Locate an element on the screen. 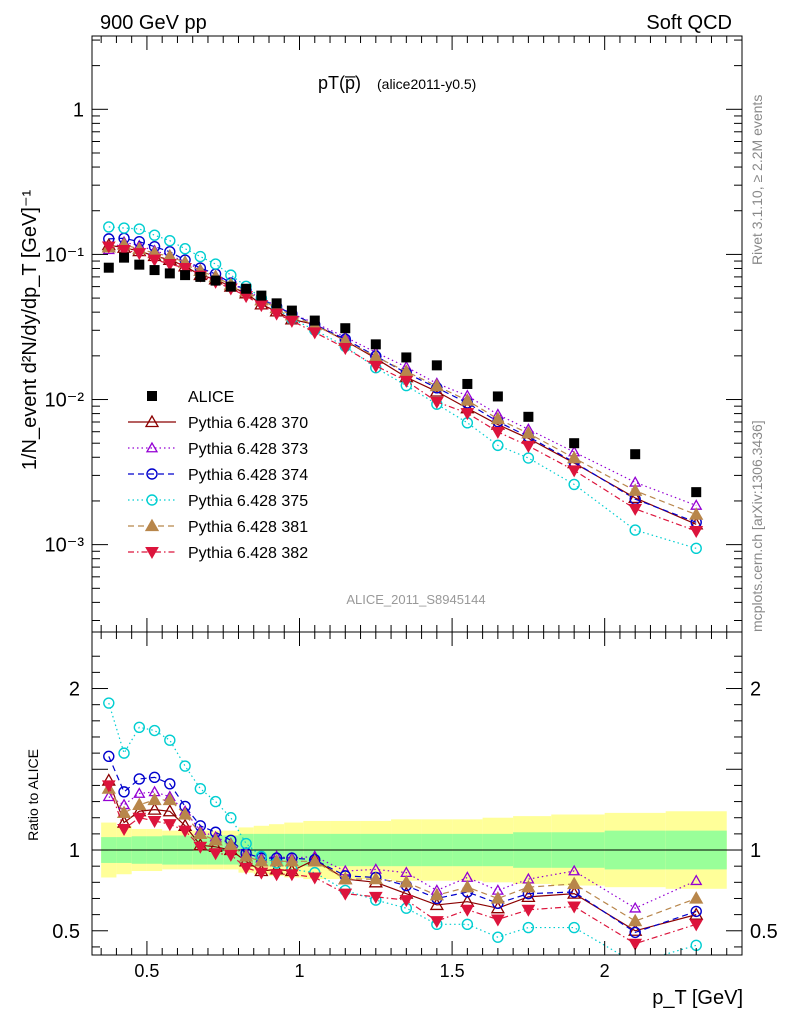 This screenshot has height=1029, width=786. main-y-tick-label-3: 10⁻³ is located at coordinates (65, 546).